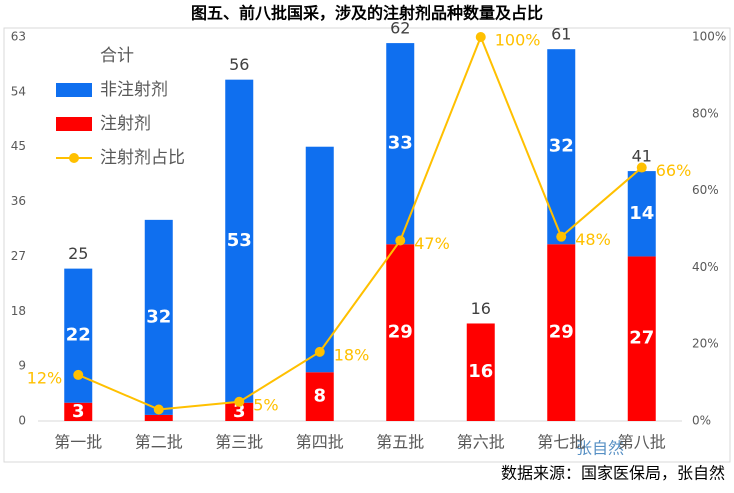 This screenshot has width=734, height=493. What do you see at coordinates (705, 190) in the screenshot?
I see `y2-tick-label: 60%` at bounding box center [705, 190].